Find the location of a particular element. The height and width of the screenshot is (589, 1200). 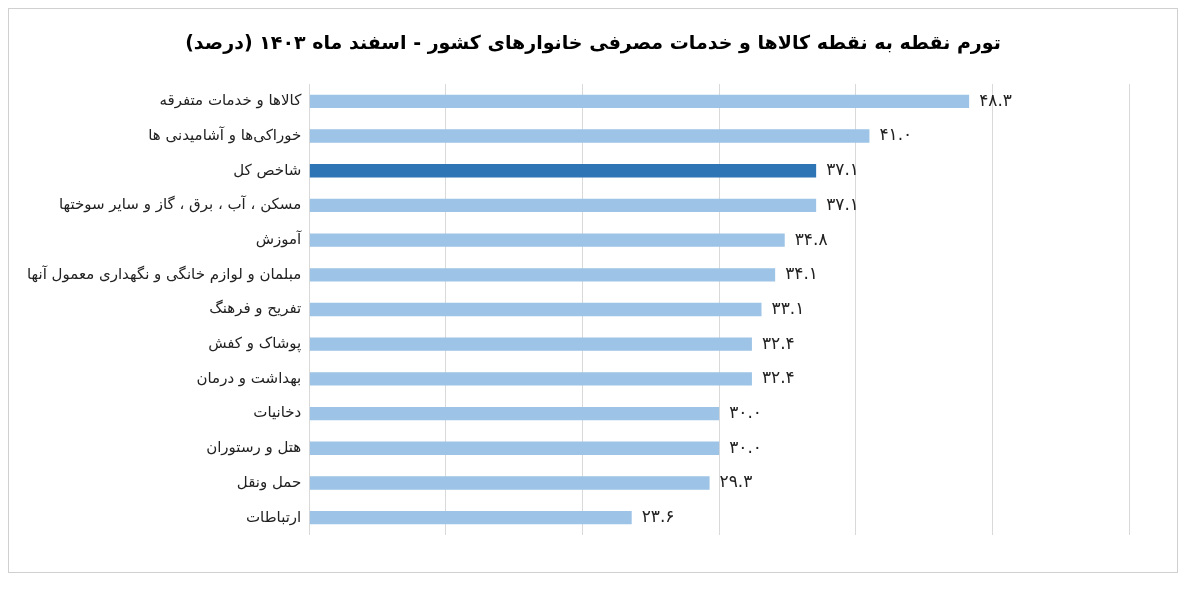

data-label: ۲۳.۶ is located at coordinates (658, 516).